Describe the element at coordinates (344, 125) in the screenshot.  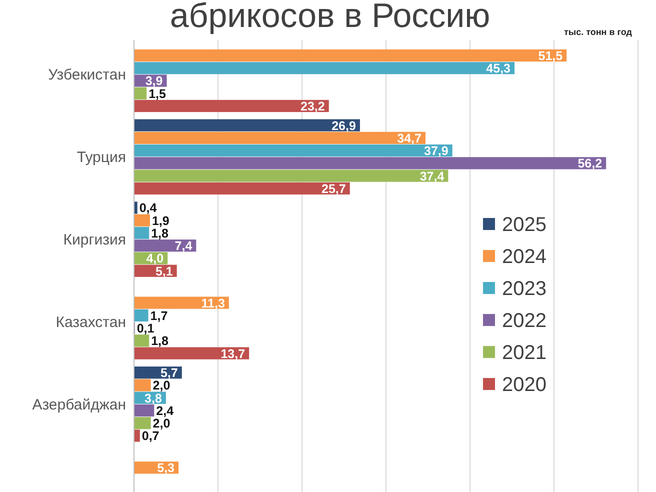
I see `data-label: 26,9` at that location.